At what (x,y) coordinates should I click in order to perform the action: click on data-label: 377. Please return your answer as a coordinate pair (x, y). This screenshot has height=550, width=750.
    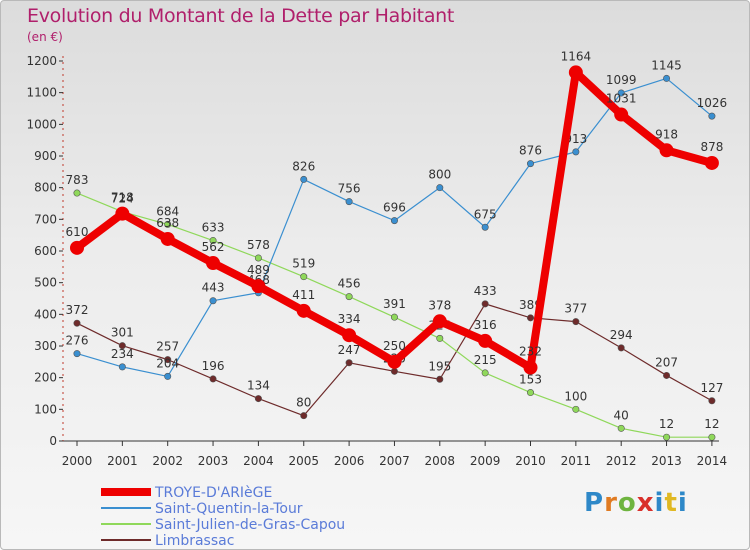
    Looking at the image, I should click on (575, 309).